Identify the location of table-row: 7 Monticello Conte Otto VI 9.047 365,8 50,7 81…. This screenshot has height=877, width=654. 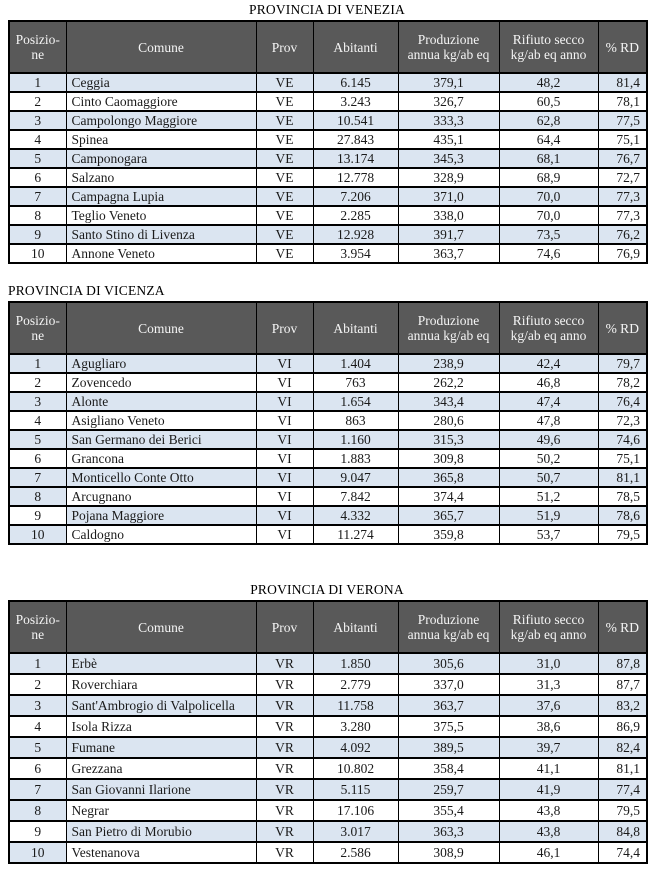
(328, 477).